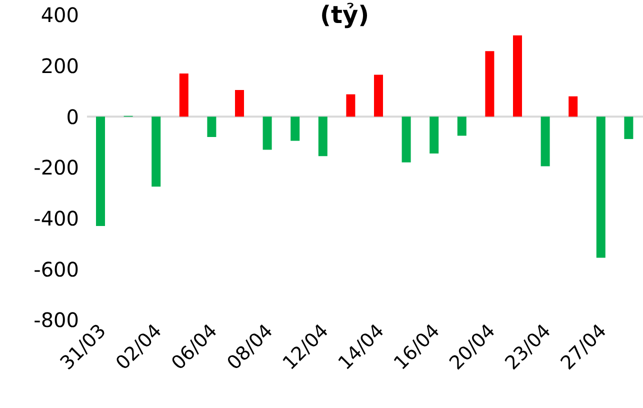  What do you see at coordinates (56, 218) in the screenshot?
I see `y-tick-label: -400` at bounding box center [56, 218].